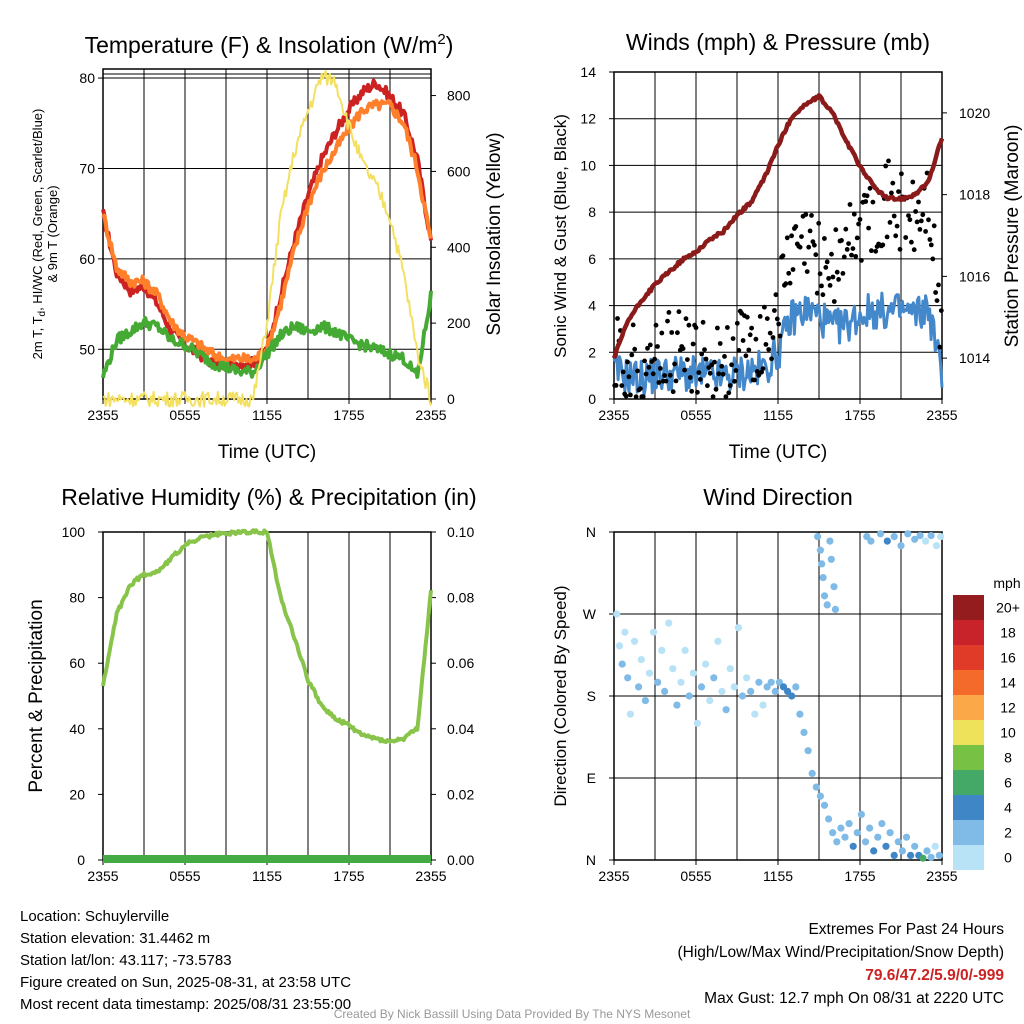 The image size is (1024, 1024). Describe the element at coordinates (974, 276) in the screenshot. I see `pressure-ytick-label-1: 1016` at that location.